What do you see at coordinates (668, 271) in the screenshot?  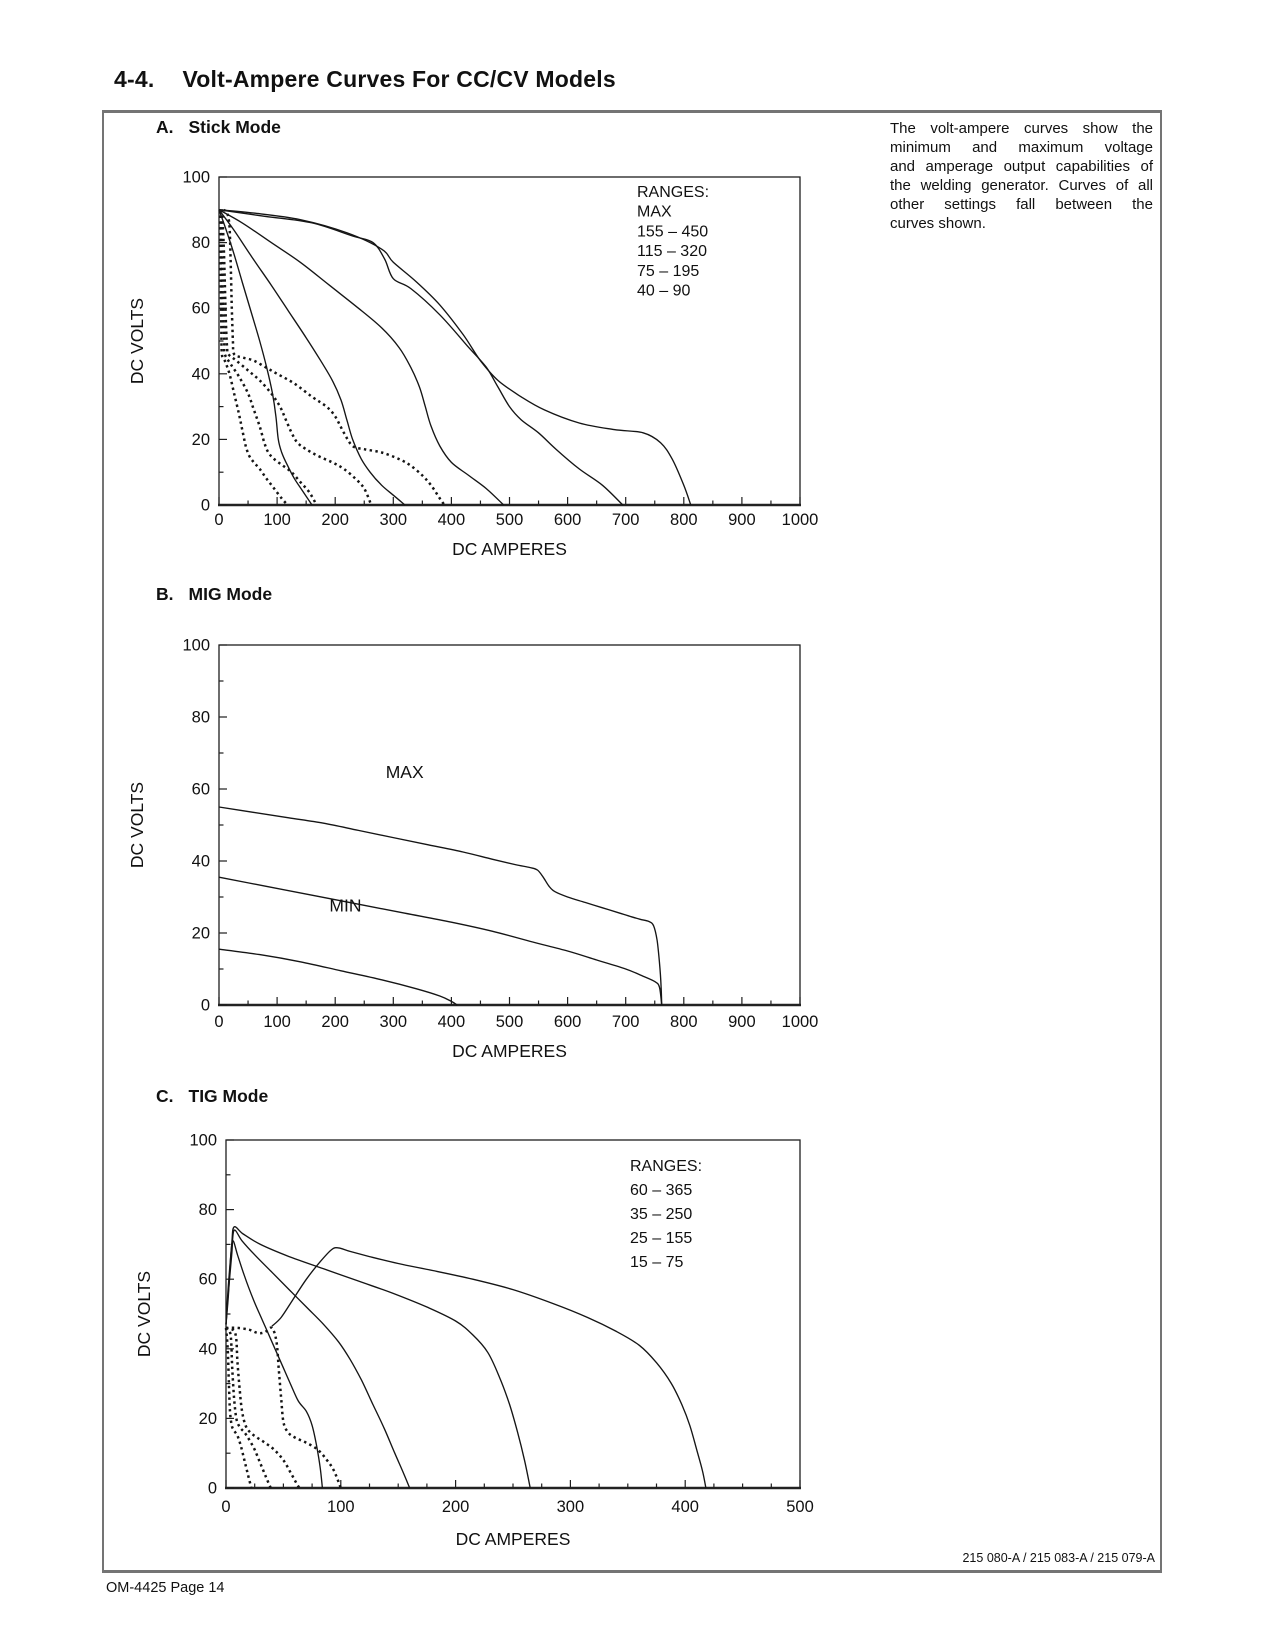 I see `legend-line: 75 – 195` at bounding box center [668, 271].